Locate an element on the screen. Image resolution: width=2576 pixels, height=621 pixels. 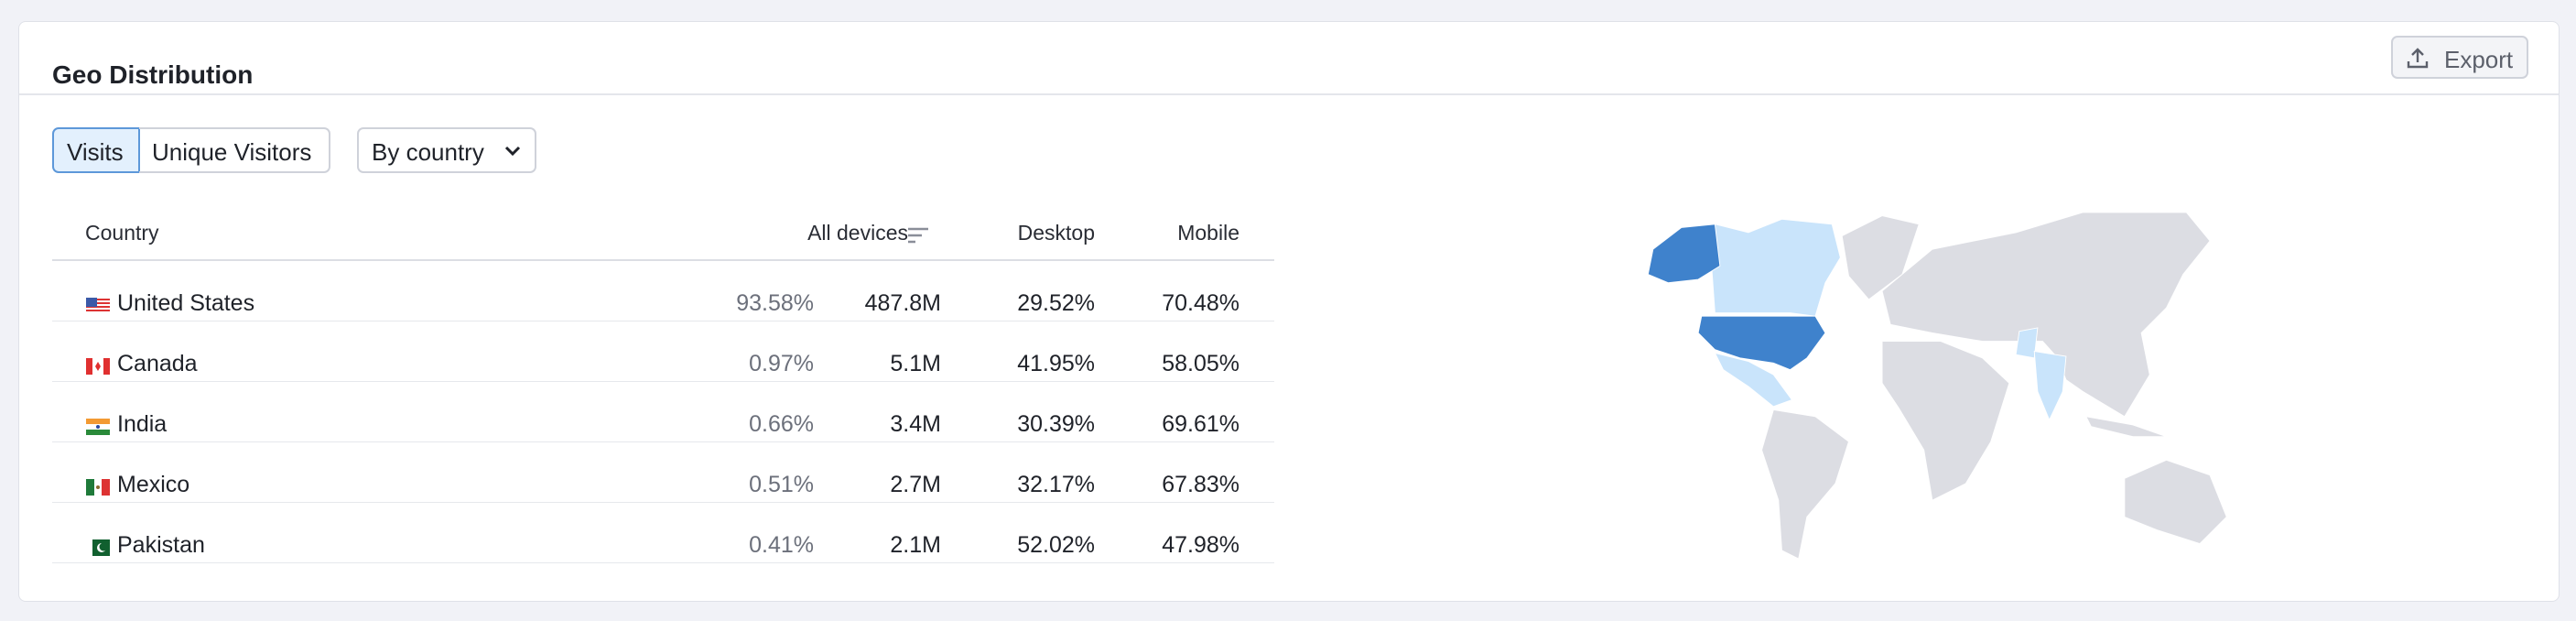
mobile: 67.83% is located at coordinates (1200, 484).